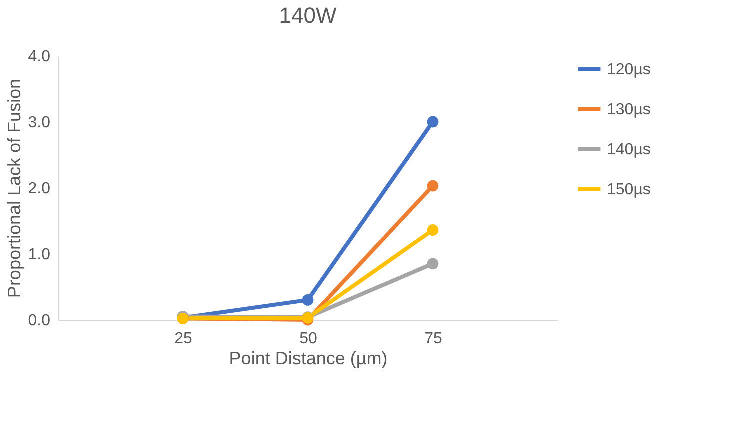  Describe the element at coordinates (629, 110) in the screenshot. I see `legend-label: 130µs` at that location.